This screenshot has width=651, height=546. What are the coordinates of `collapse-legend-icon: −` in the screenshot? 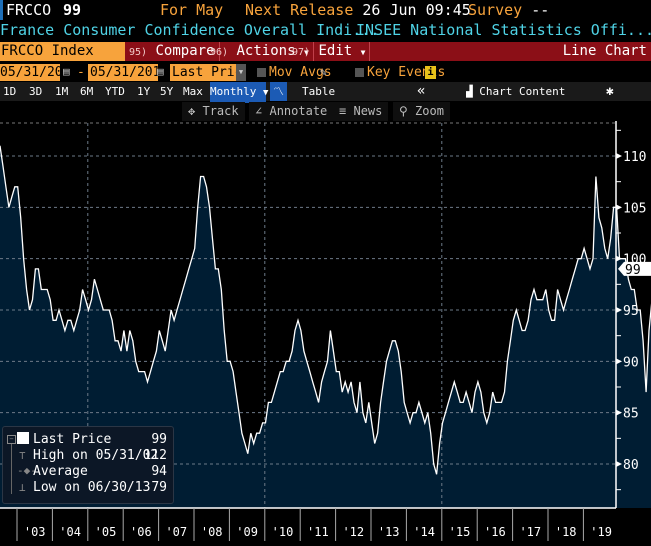 It's located at (11, 439).